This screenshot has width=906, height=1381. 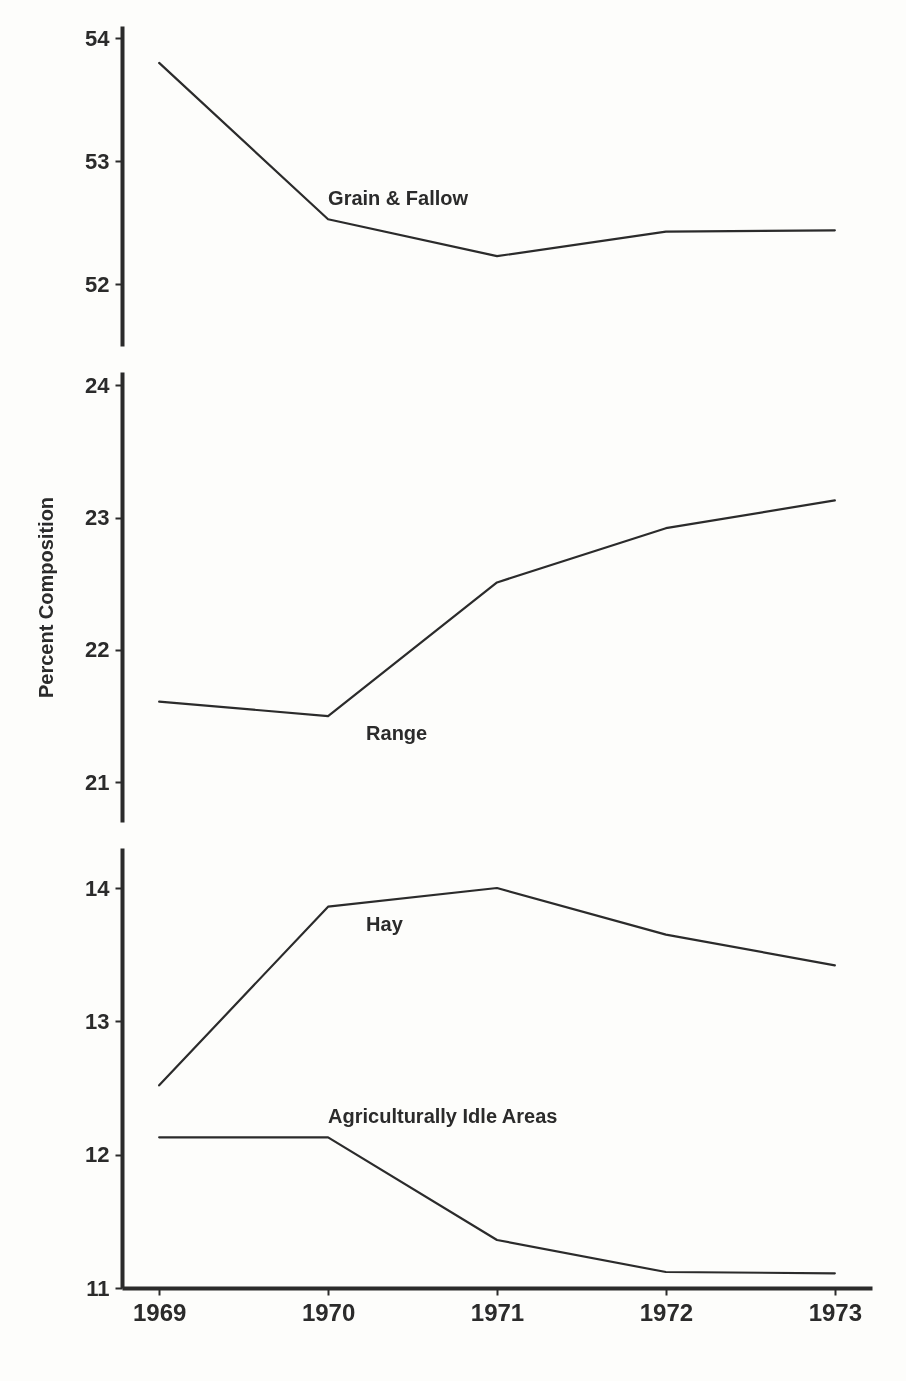 What do you see at coordinates (98, 1288) in the screenshot?
I see `y-tick-label: 11` at bounding box center [98, 1288].